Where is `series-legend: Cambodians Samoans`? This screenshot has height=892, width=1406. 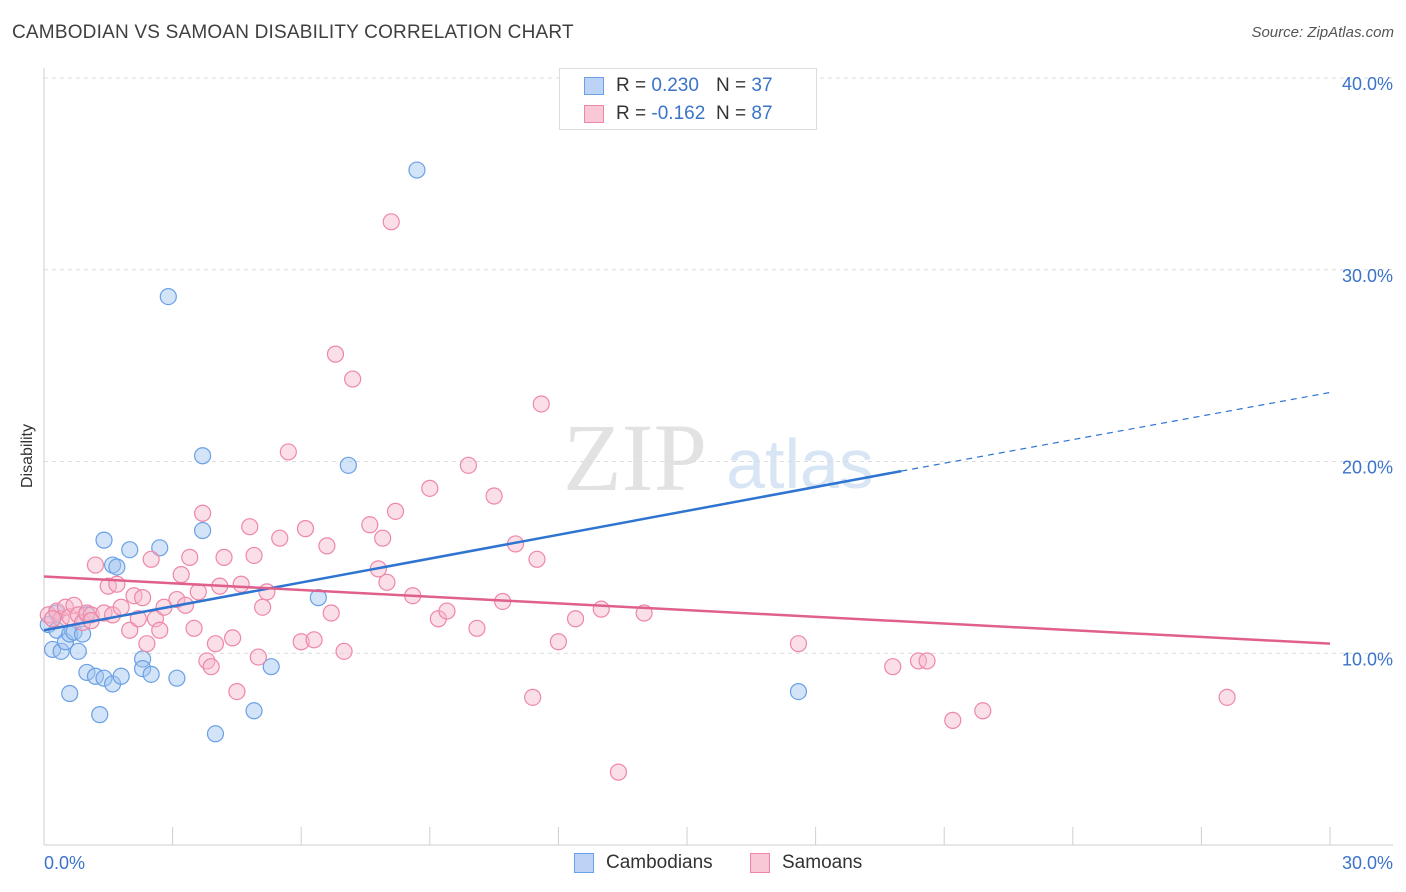
series-legend: Cambodians Samoans is located at coordinates (703, 865).